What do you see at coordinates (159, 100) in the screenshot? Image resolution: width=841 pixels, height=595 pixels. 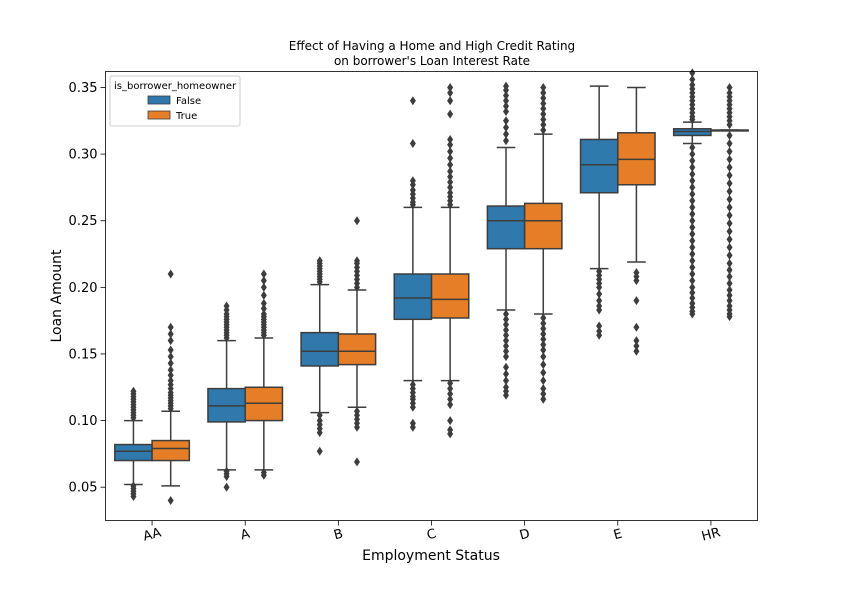 I see `legend-swatch-false` at bounding box center [159, 100].